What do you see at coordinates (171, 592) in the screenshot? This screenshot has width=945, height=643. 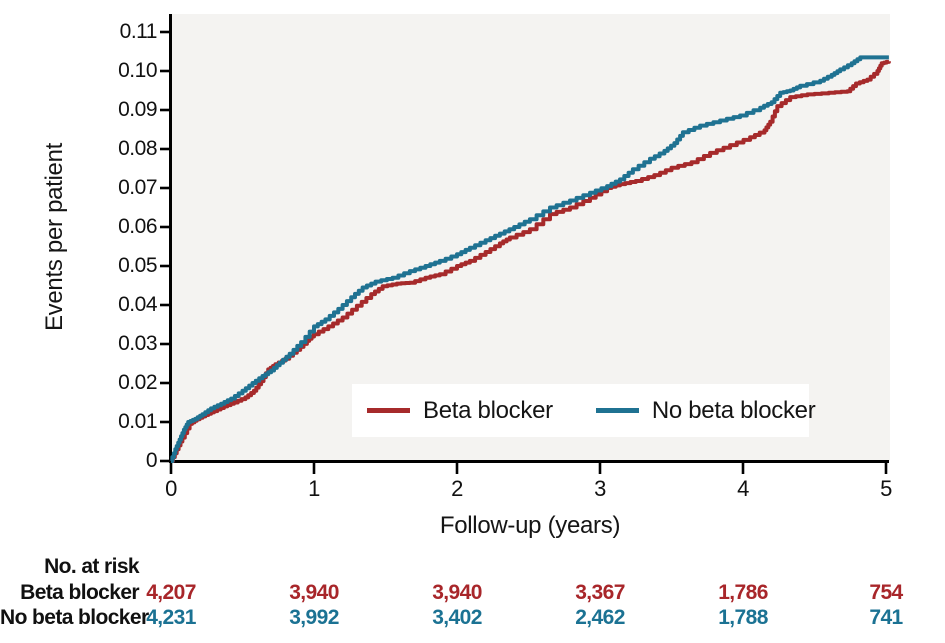 I see `risk-value: 4,207` at bounding box center [171, 592].